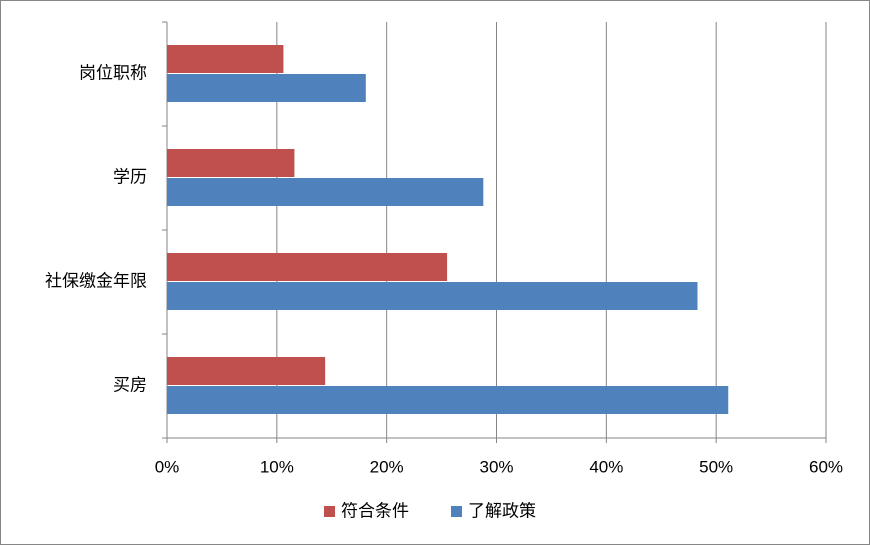 The width and height of the screenshot is (870, 545). I want to click on x-tick-label: 40%, so click(606, 466).